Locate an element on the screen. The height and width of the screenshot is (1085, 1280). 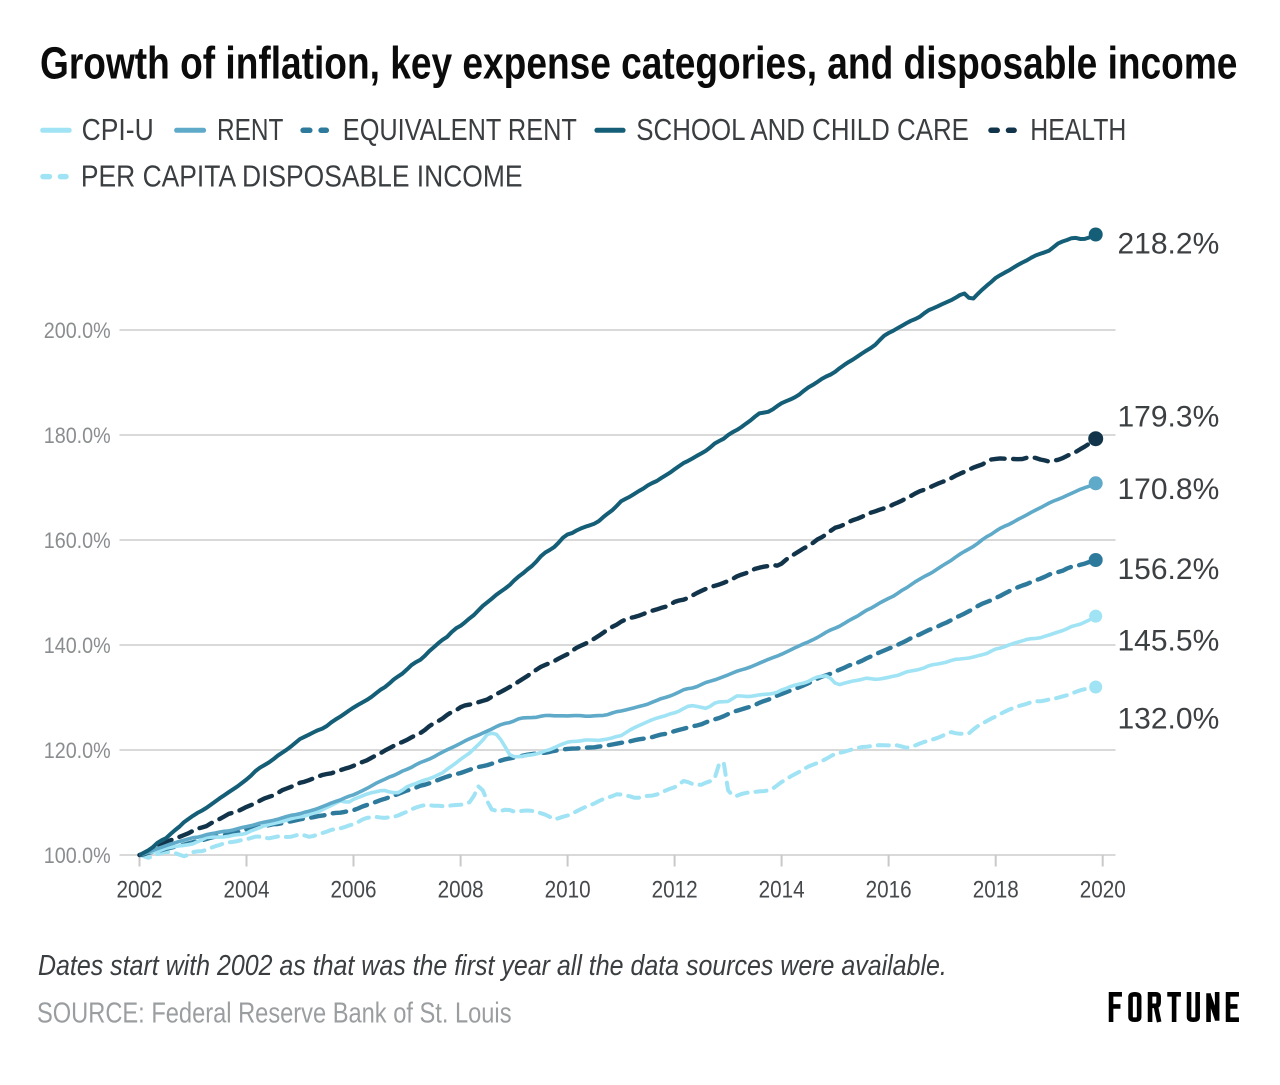
svg-text: SCHOOL AND CHILD CARE is located at coordinates (802, 130).